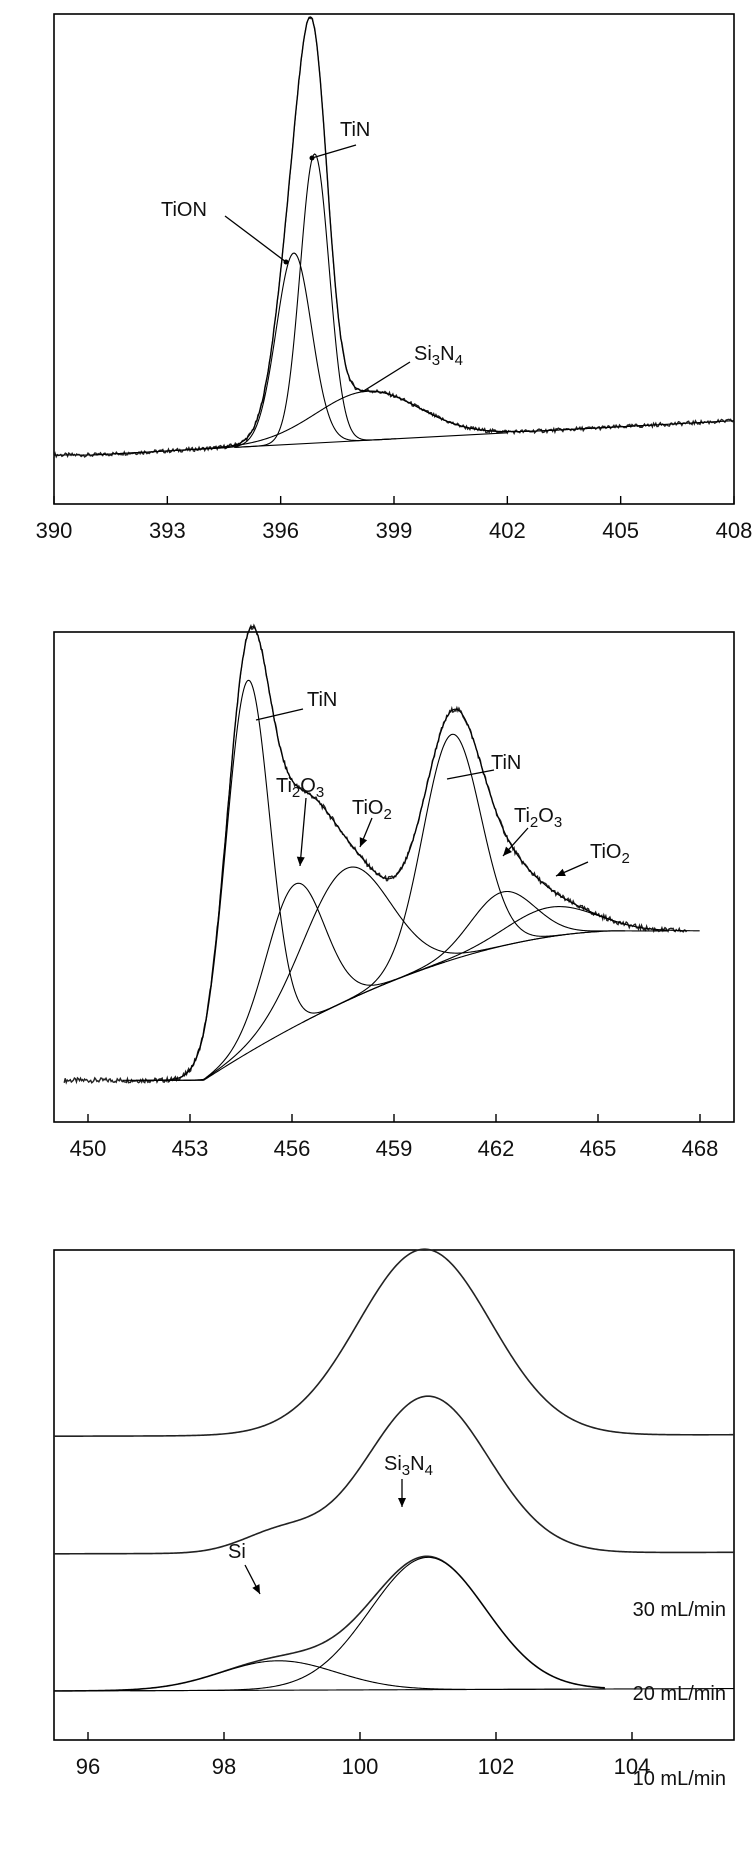  What do you see at coordinates (438, 356) in the screenshot?
I see `panel-a-annotation-label: Si3N4` at bounding box center [438, 356].